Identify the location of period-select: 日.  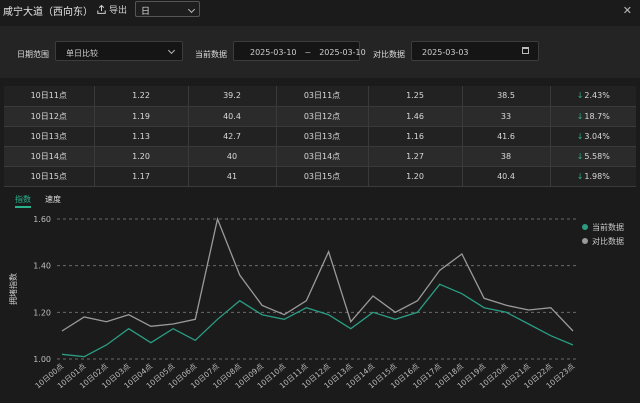
(167, 9).